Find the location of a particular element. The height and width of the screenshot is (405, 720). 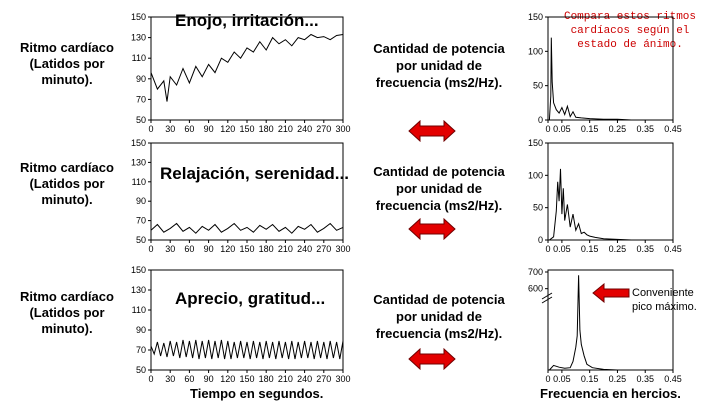

peak-note: Conveniente pico máximo. is located at coordinates (664, 300).